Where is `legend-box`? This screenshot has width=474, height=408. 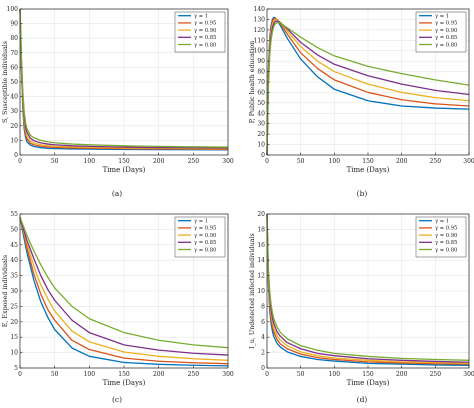
legend-box is located at coordinates (441, 32).